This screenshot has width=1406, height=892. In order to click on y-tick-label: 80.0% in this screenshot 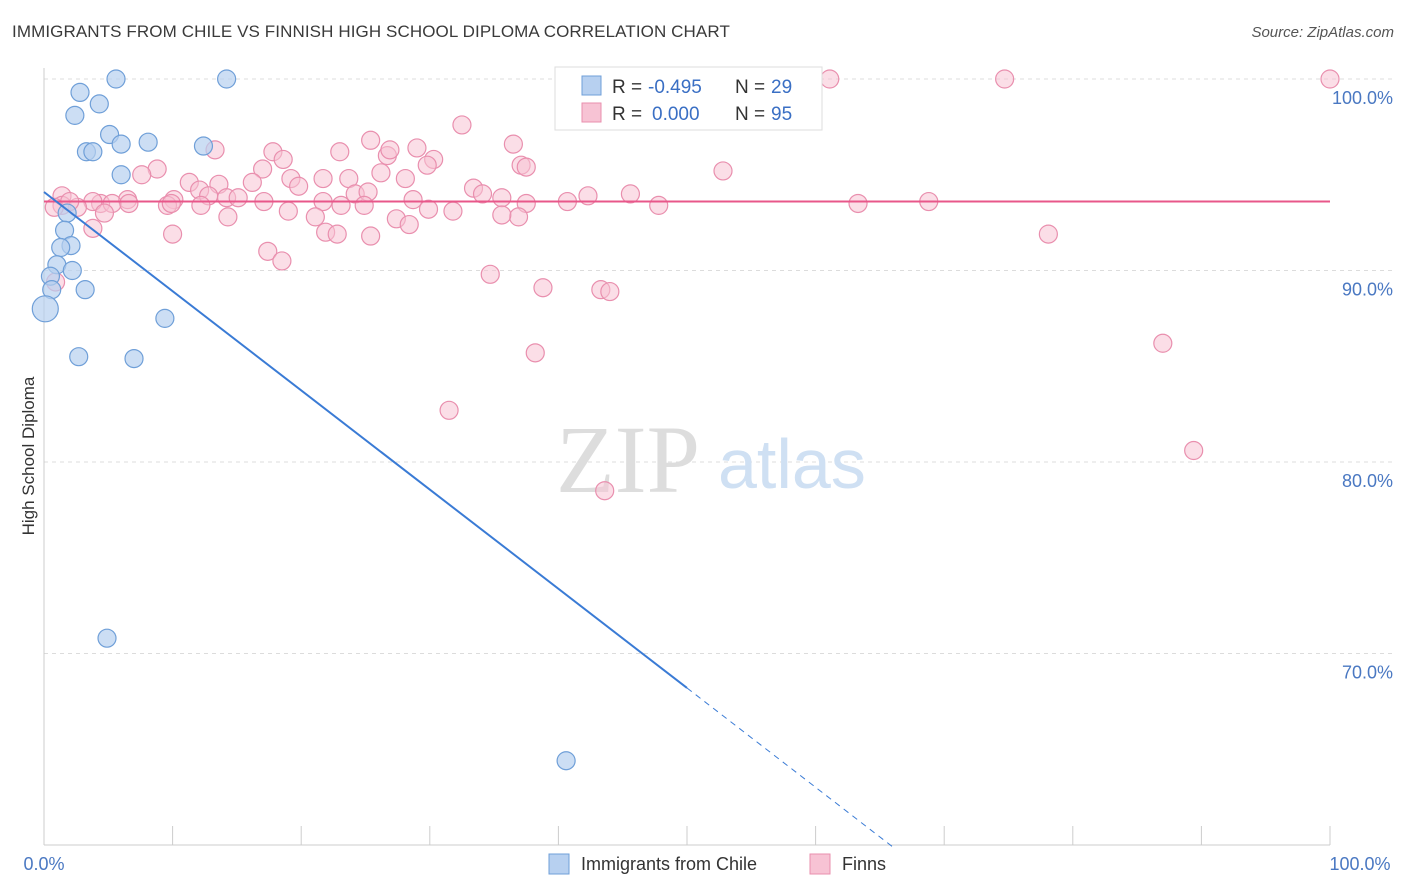, I will do `click(1367, 481)`.